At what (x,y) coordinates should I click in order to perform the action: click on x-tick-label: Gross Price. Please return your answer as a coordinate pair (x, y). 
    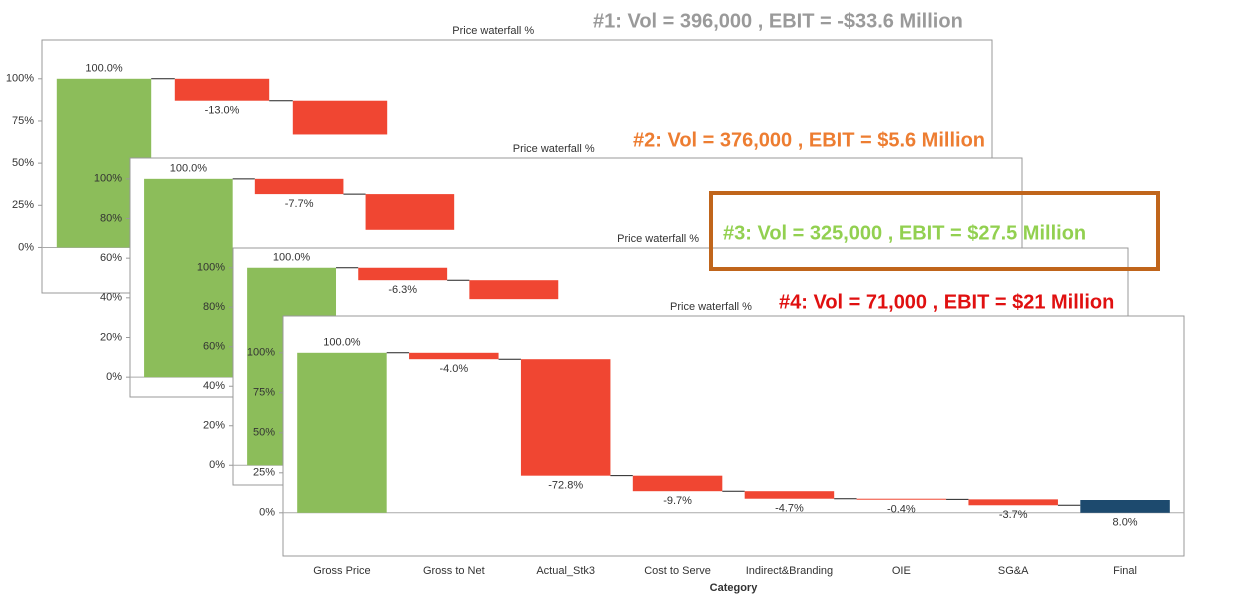
    Looking at the image, I should click on (341, 571).